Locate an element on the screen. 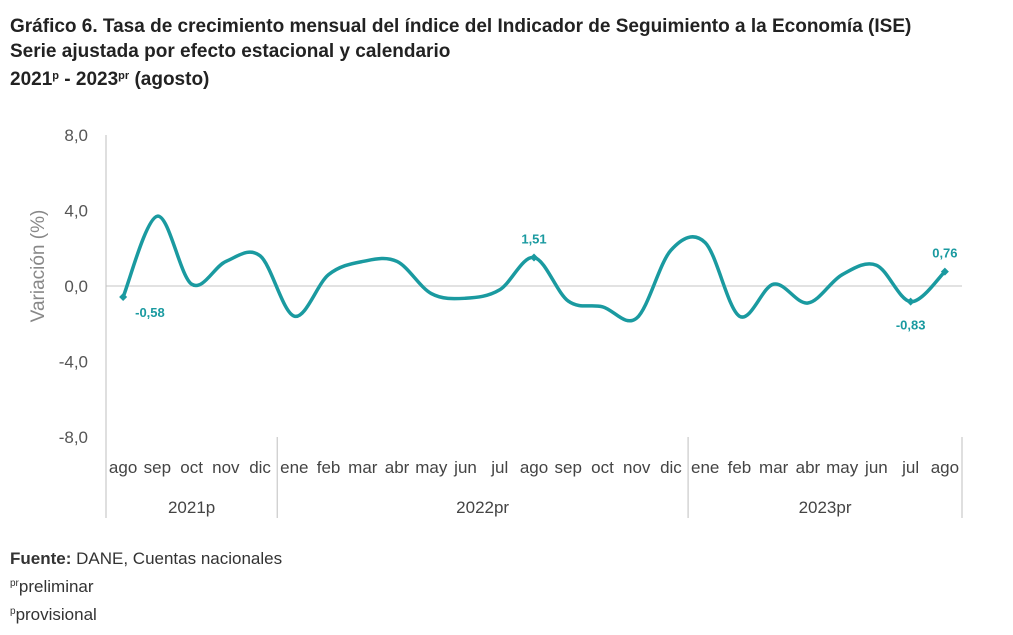 The height and width of the screenshot is (635, 1013). data-label: 0,76 is located at coordinates (944, 253).